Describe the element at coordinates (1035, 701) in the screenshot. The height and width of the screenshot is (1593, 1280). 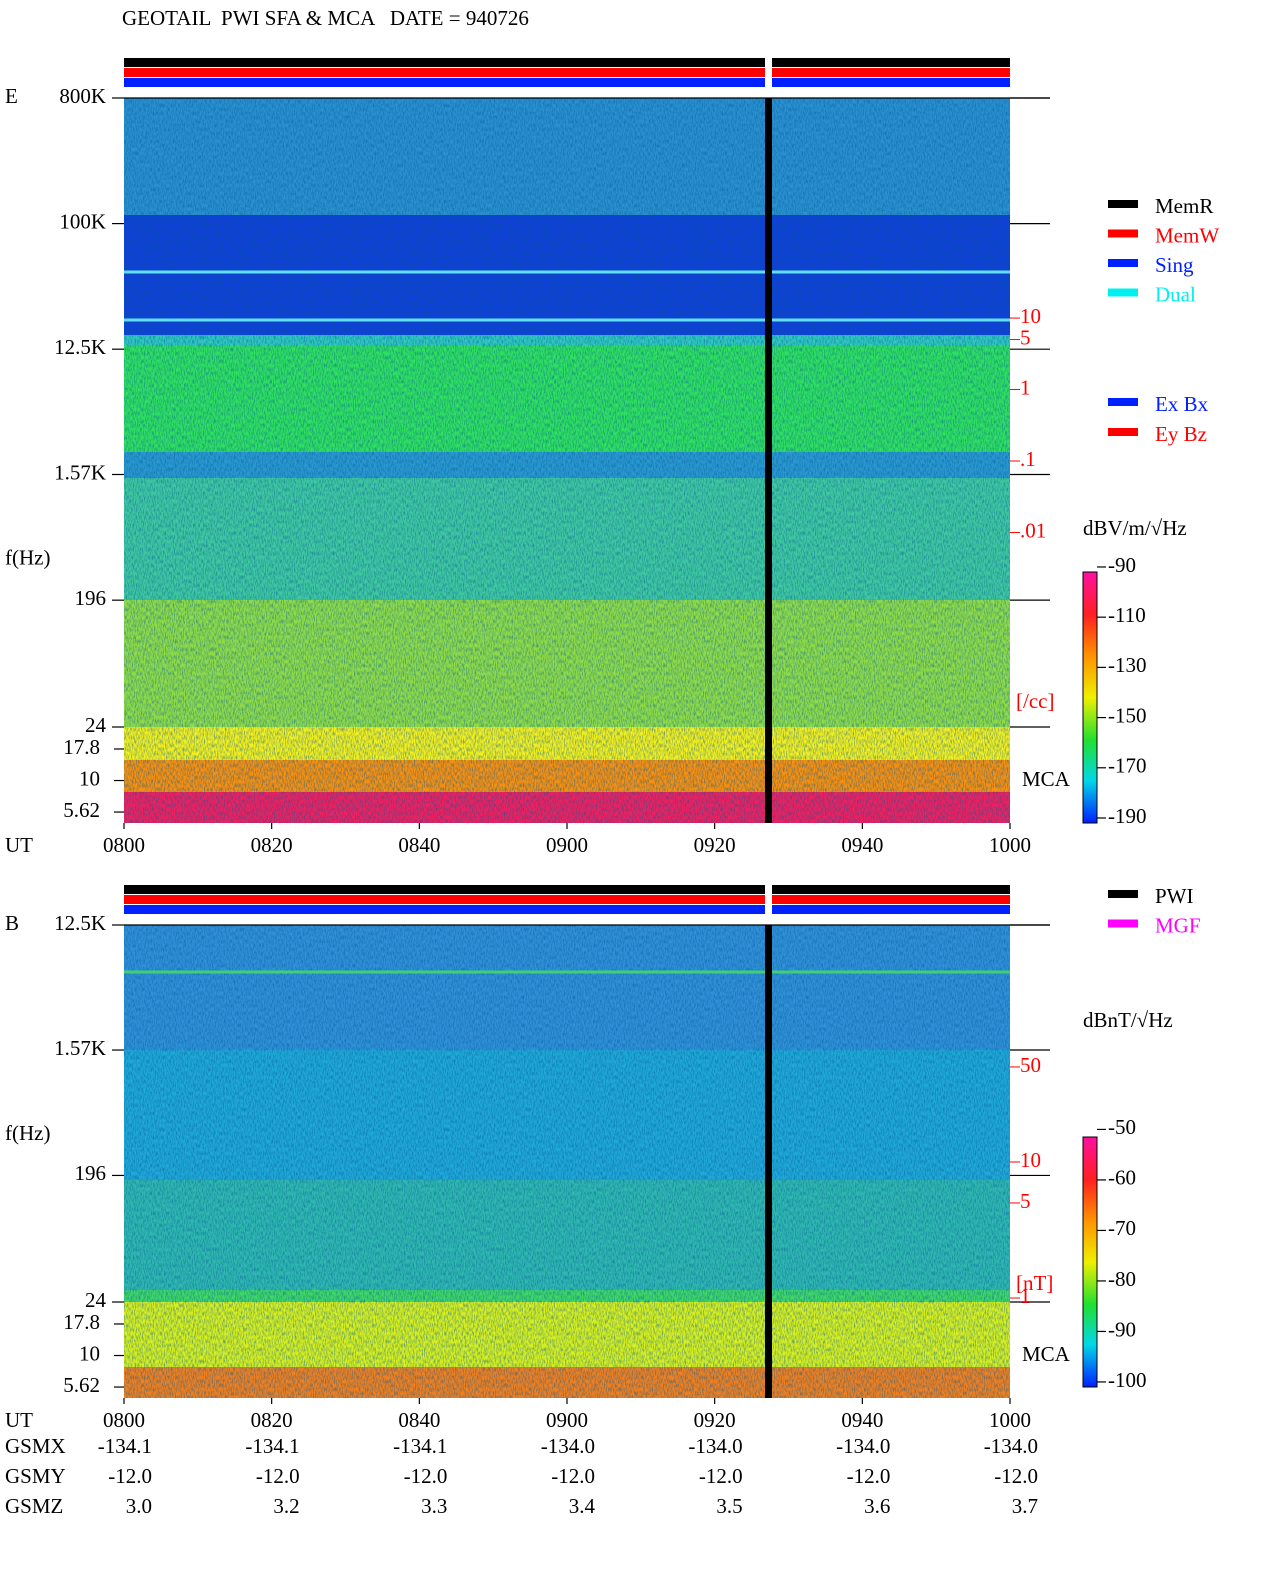
I see `y2-unit: [/cc]` at that location.